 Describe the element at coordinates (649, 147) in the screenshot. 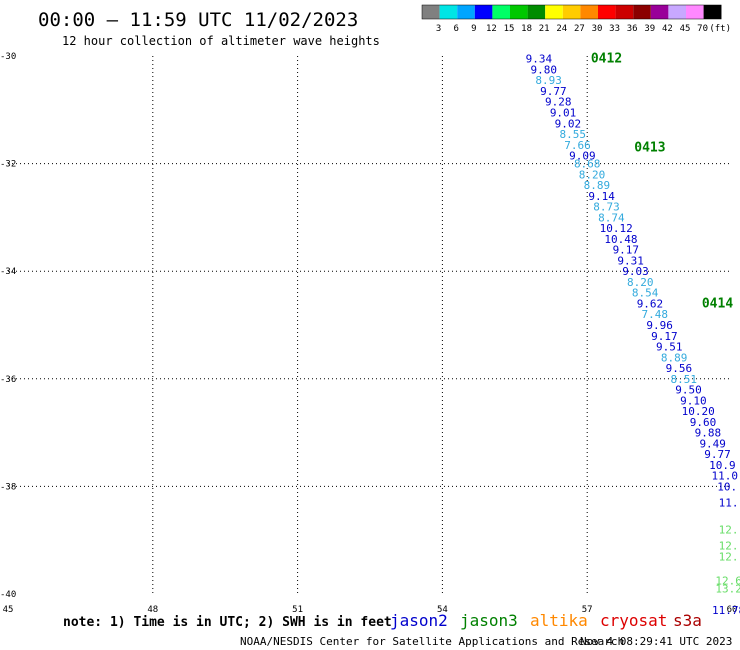

I see `pass-time-label: 0413` at that location.